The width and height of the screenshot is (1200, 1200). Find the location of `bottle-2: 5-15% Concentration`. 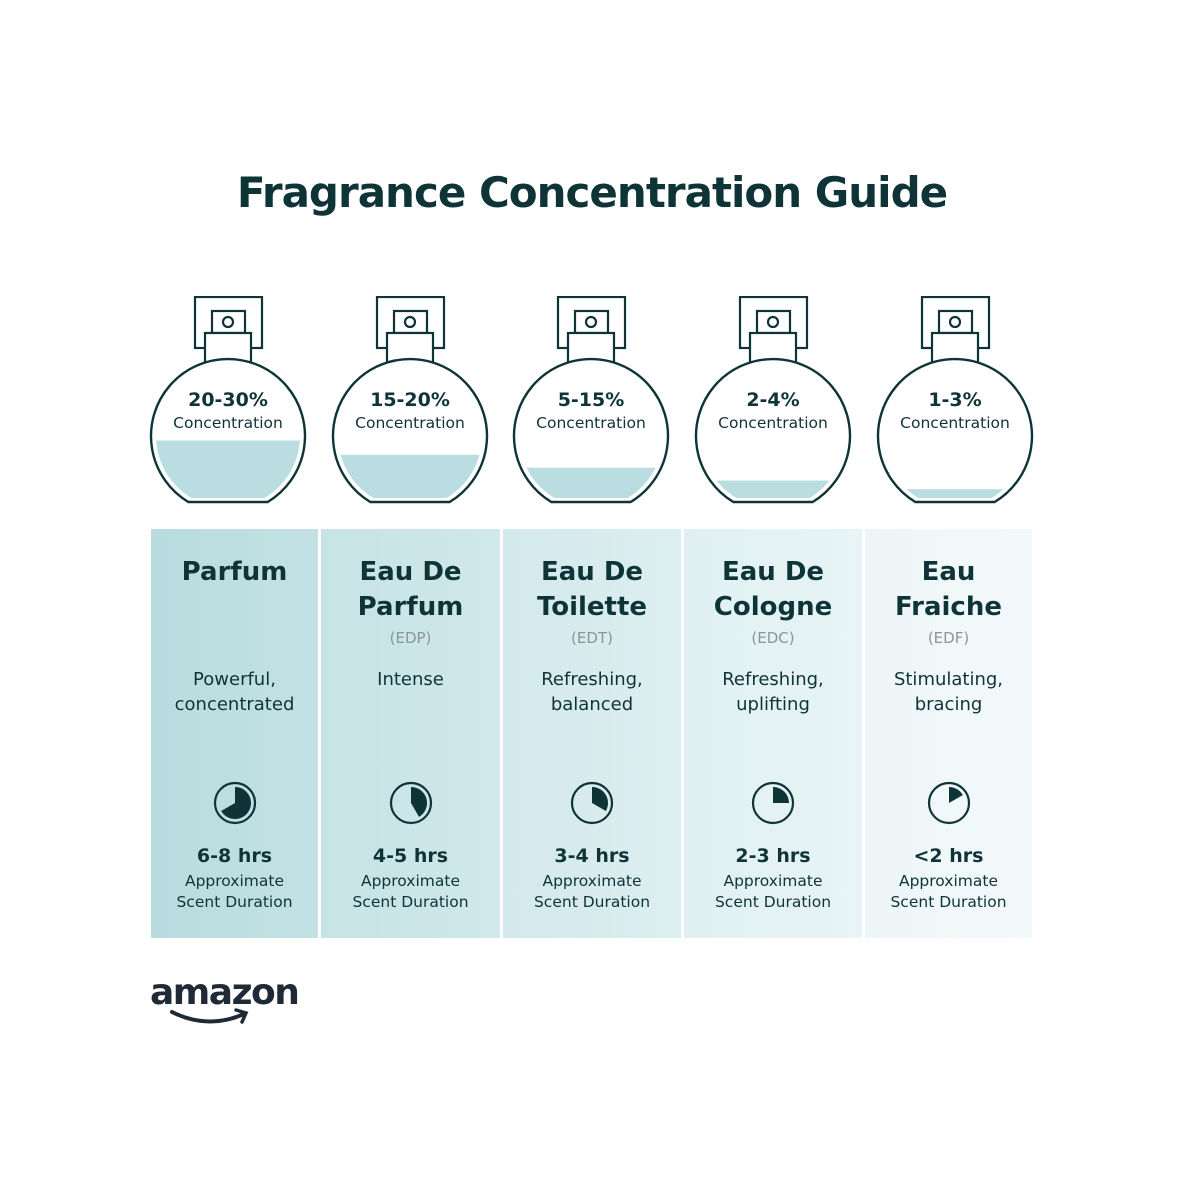

bottle-2: 5-15% Concentration is located at coordinates (591, 401).